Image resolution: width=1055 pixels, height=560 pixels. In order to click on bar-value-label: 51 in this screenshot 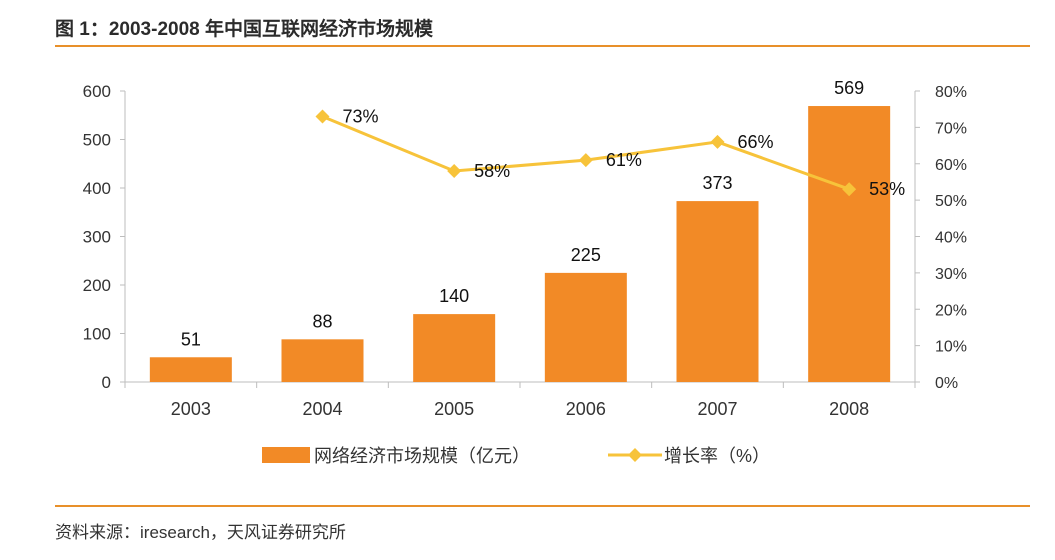, I will do `click(191, 339)`.